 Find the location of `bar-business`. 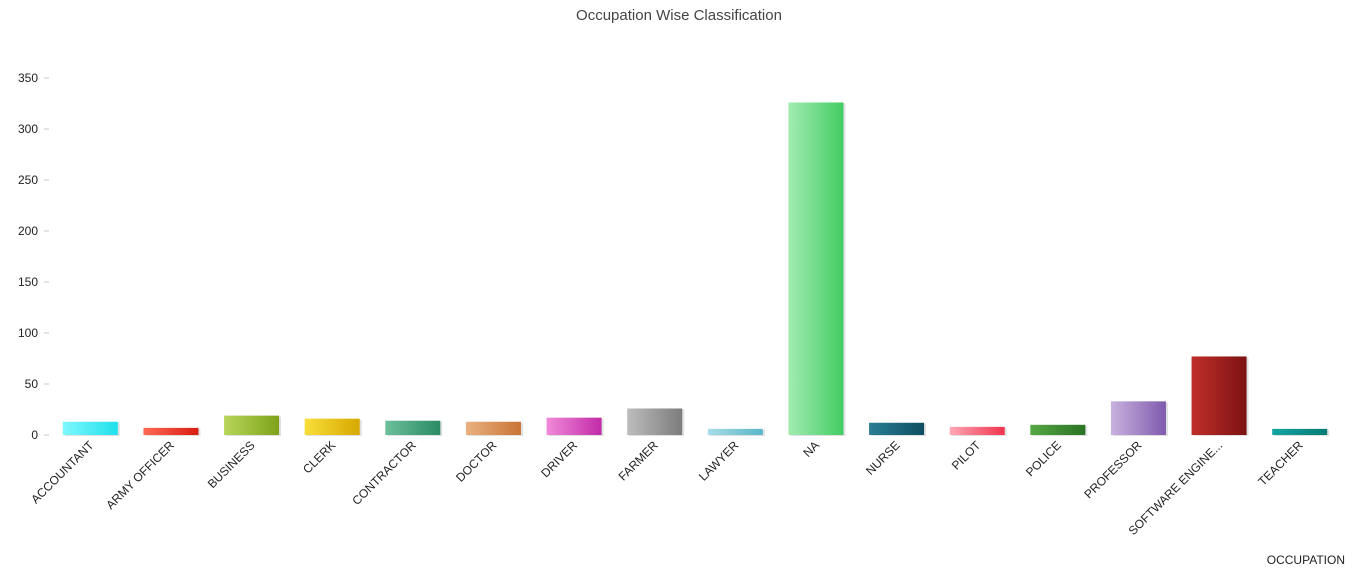

bar-business is located at coordinates (252, 425).